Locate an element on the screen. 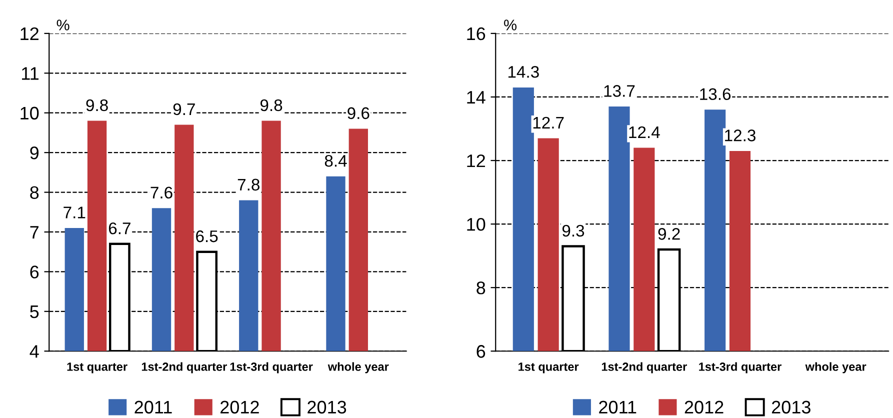 Image resolution: width=893 pixels, height=418 pixels. y-tick-label: 7 is located at coordinates (34, 232).